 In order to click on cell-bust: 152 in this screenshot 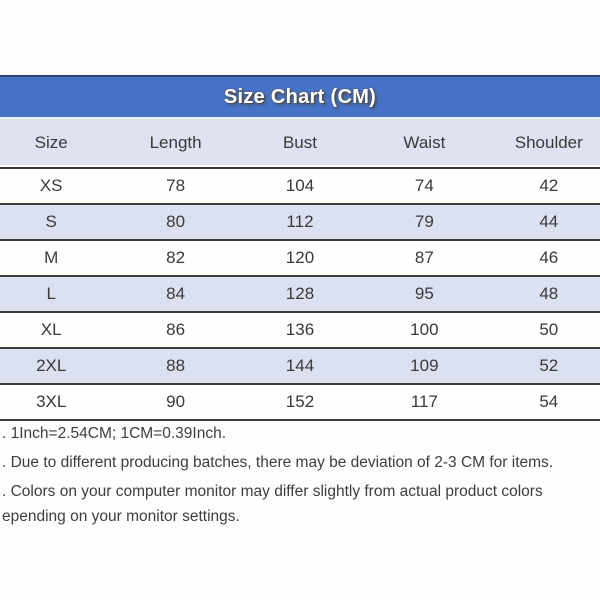, I will do `click(300, 401)`.